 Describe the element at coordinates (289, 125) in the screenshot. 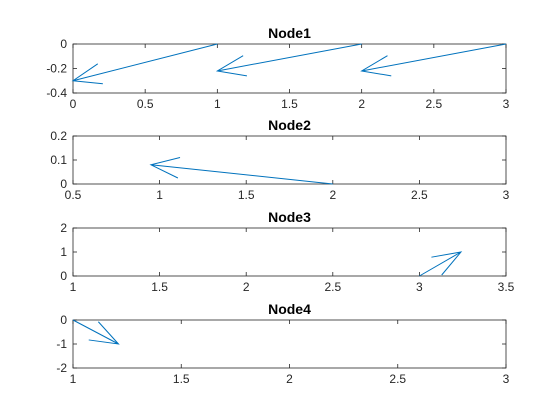

I see `subplot-title: Node2` at that location.